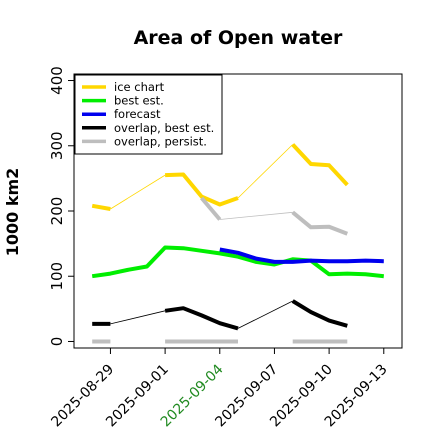  What do you see at coordinates (164, 128) in the screenshot?
I see `legend-label: overlap, best est.` at bounding box center [164, 128].